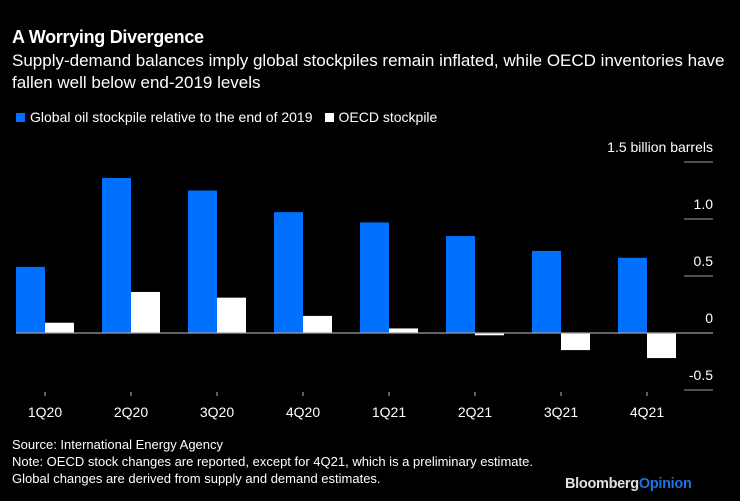  What do you see at coordinates (647, 412) in the screenshot?
I see `x-tick-label: 4Q21` at bounding box center [647, 412].